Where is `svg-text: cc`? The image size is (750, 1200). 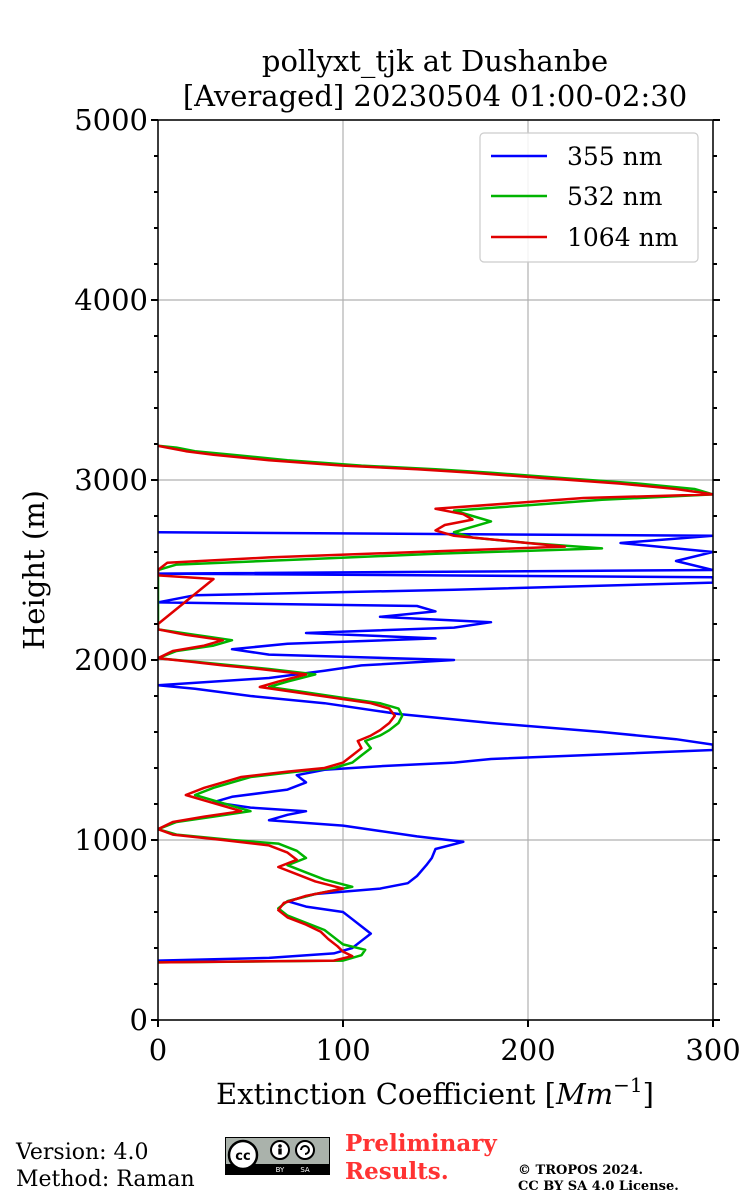 svg-text: cc is located at coordinates (242, 1156).